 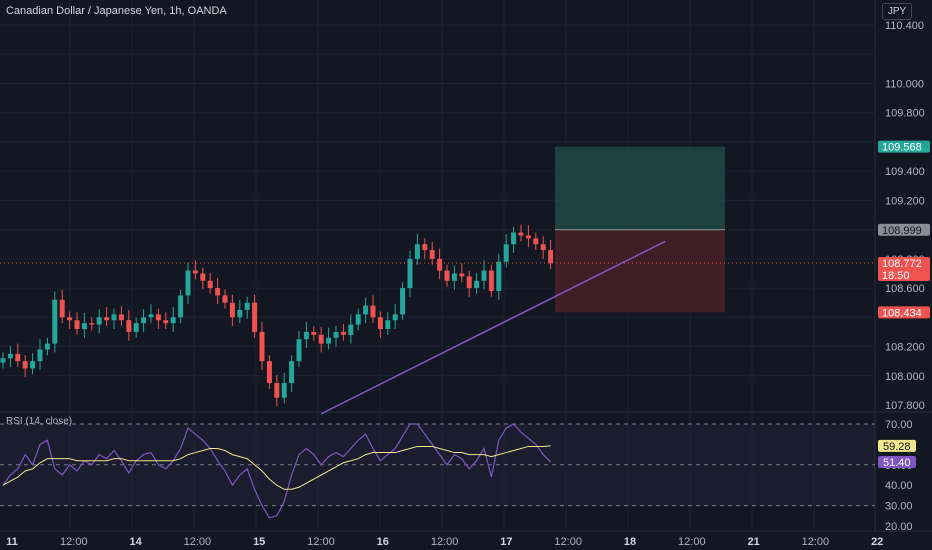 I want to click on position-zones, so click(x=640, y=229).